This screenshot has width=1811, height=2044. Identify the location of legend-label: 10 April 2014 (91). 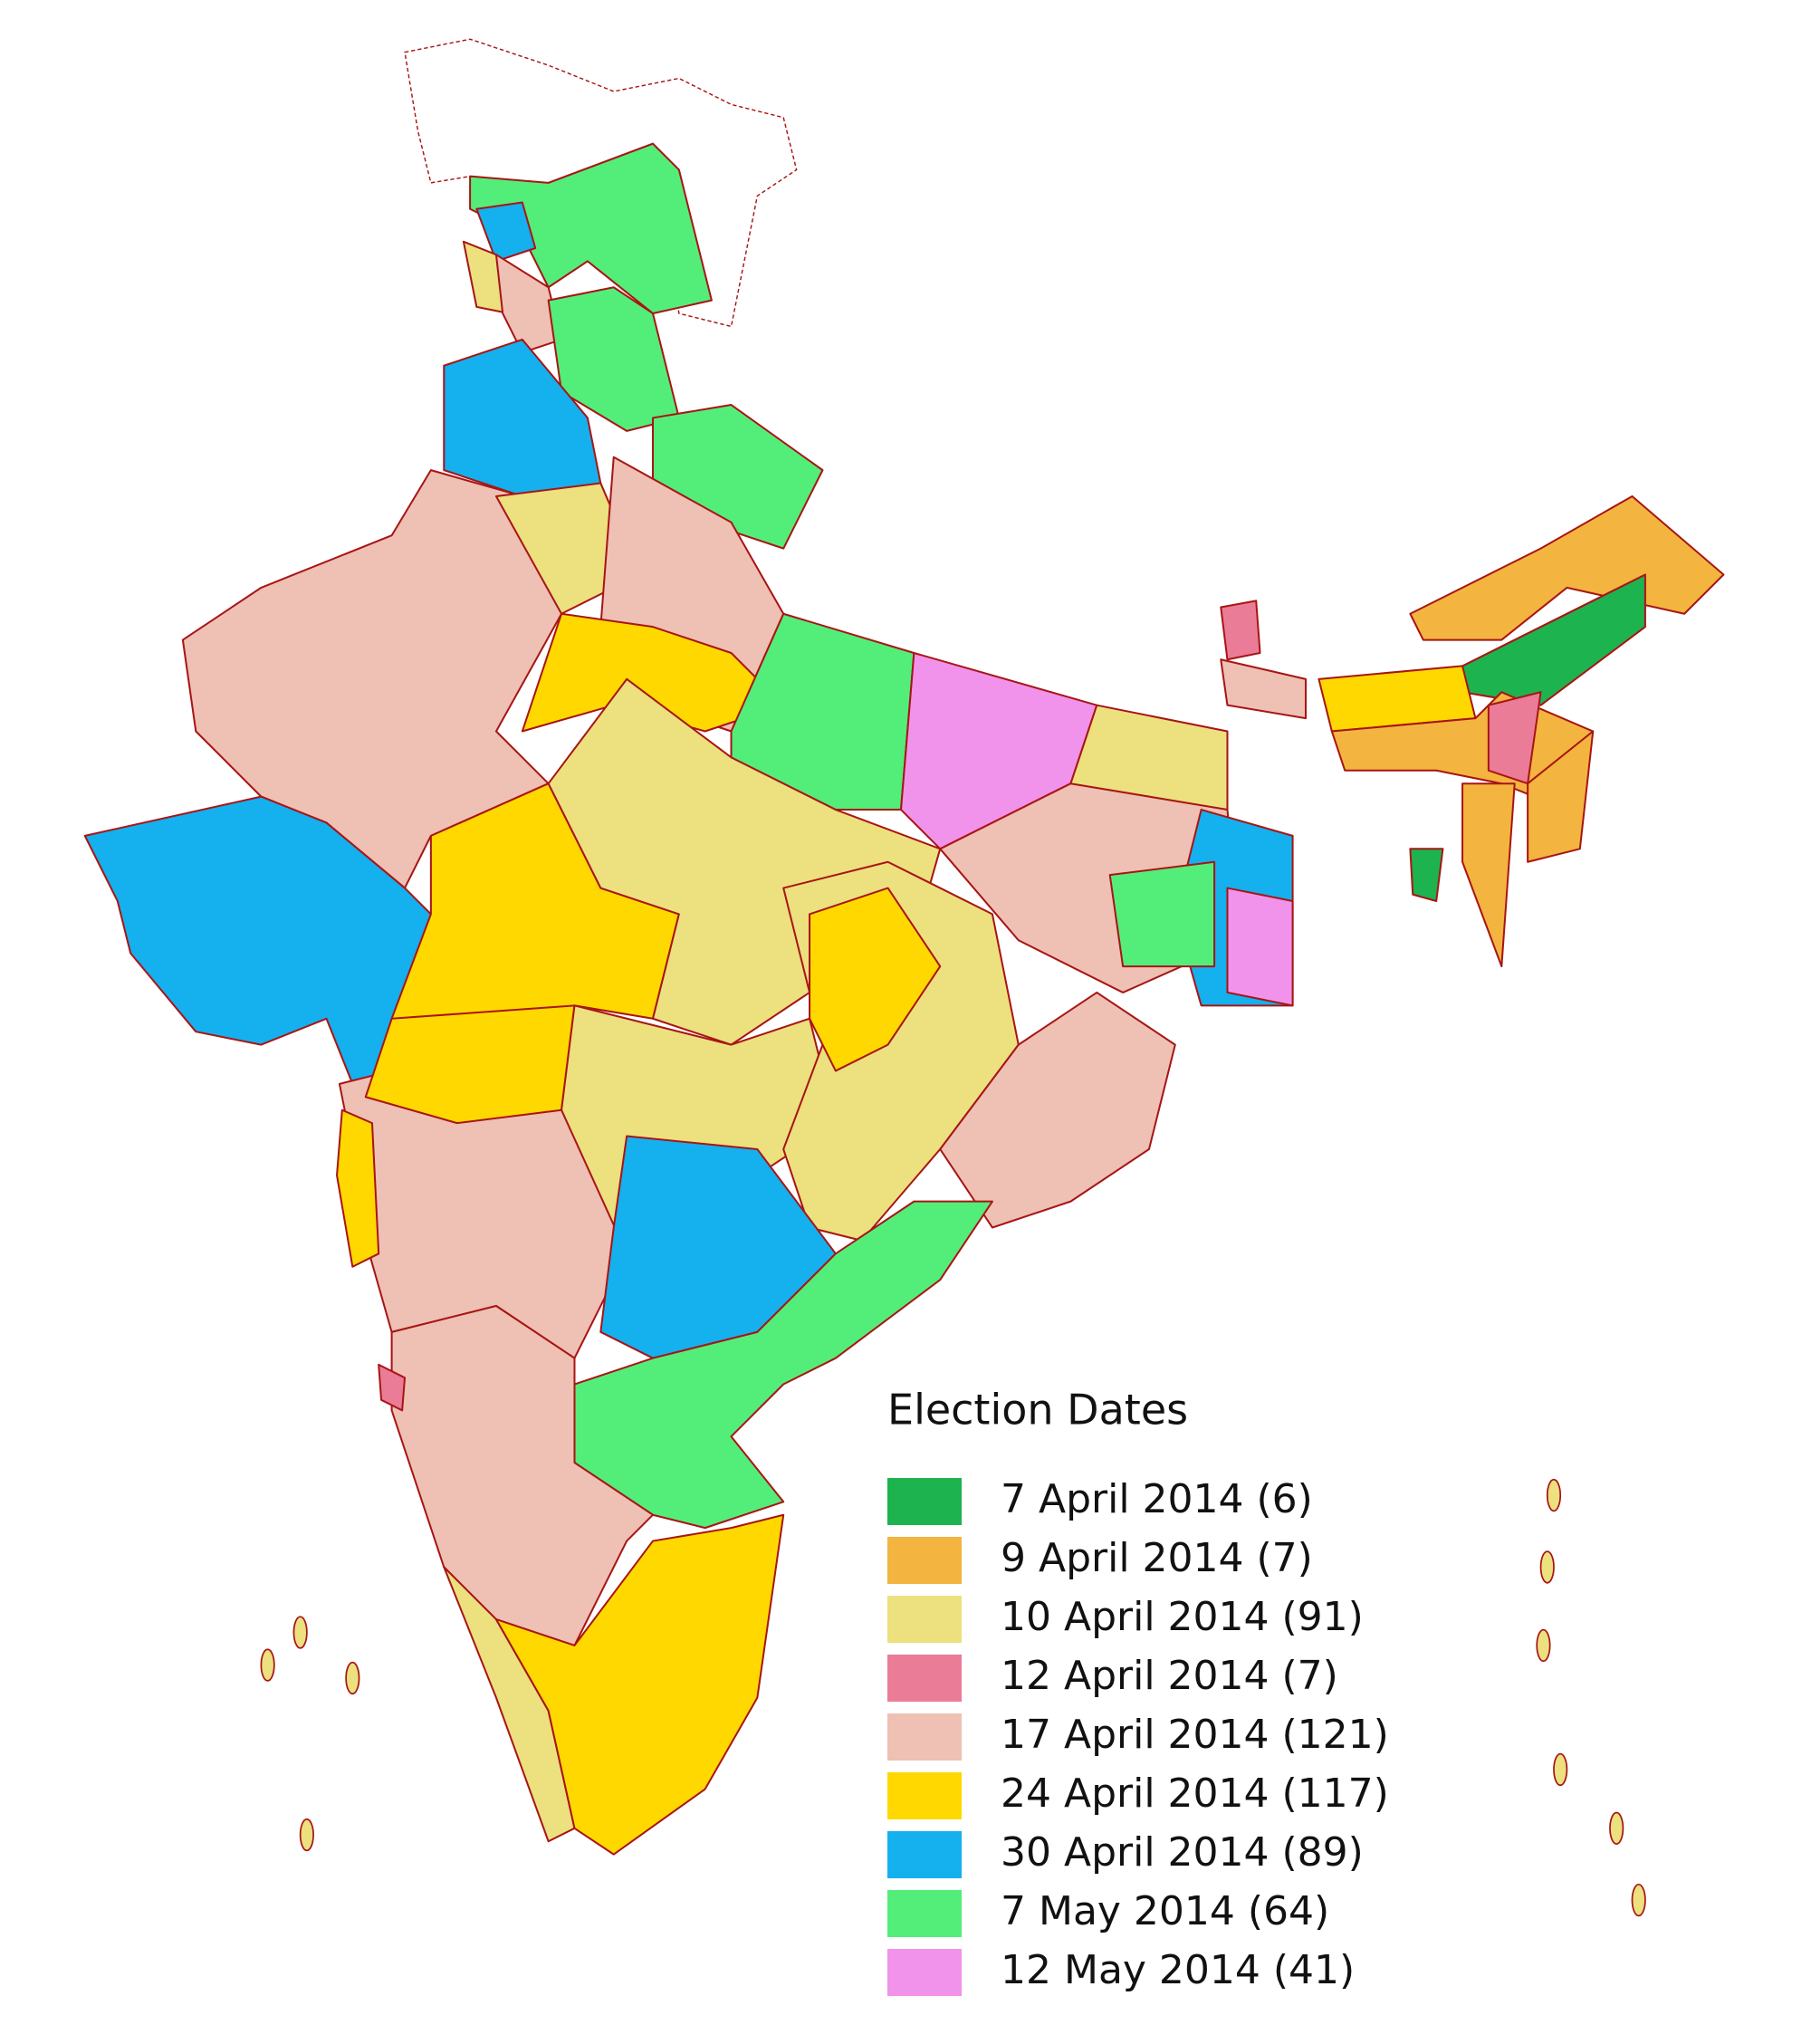
(1182, 1617).